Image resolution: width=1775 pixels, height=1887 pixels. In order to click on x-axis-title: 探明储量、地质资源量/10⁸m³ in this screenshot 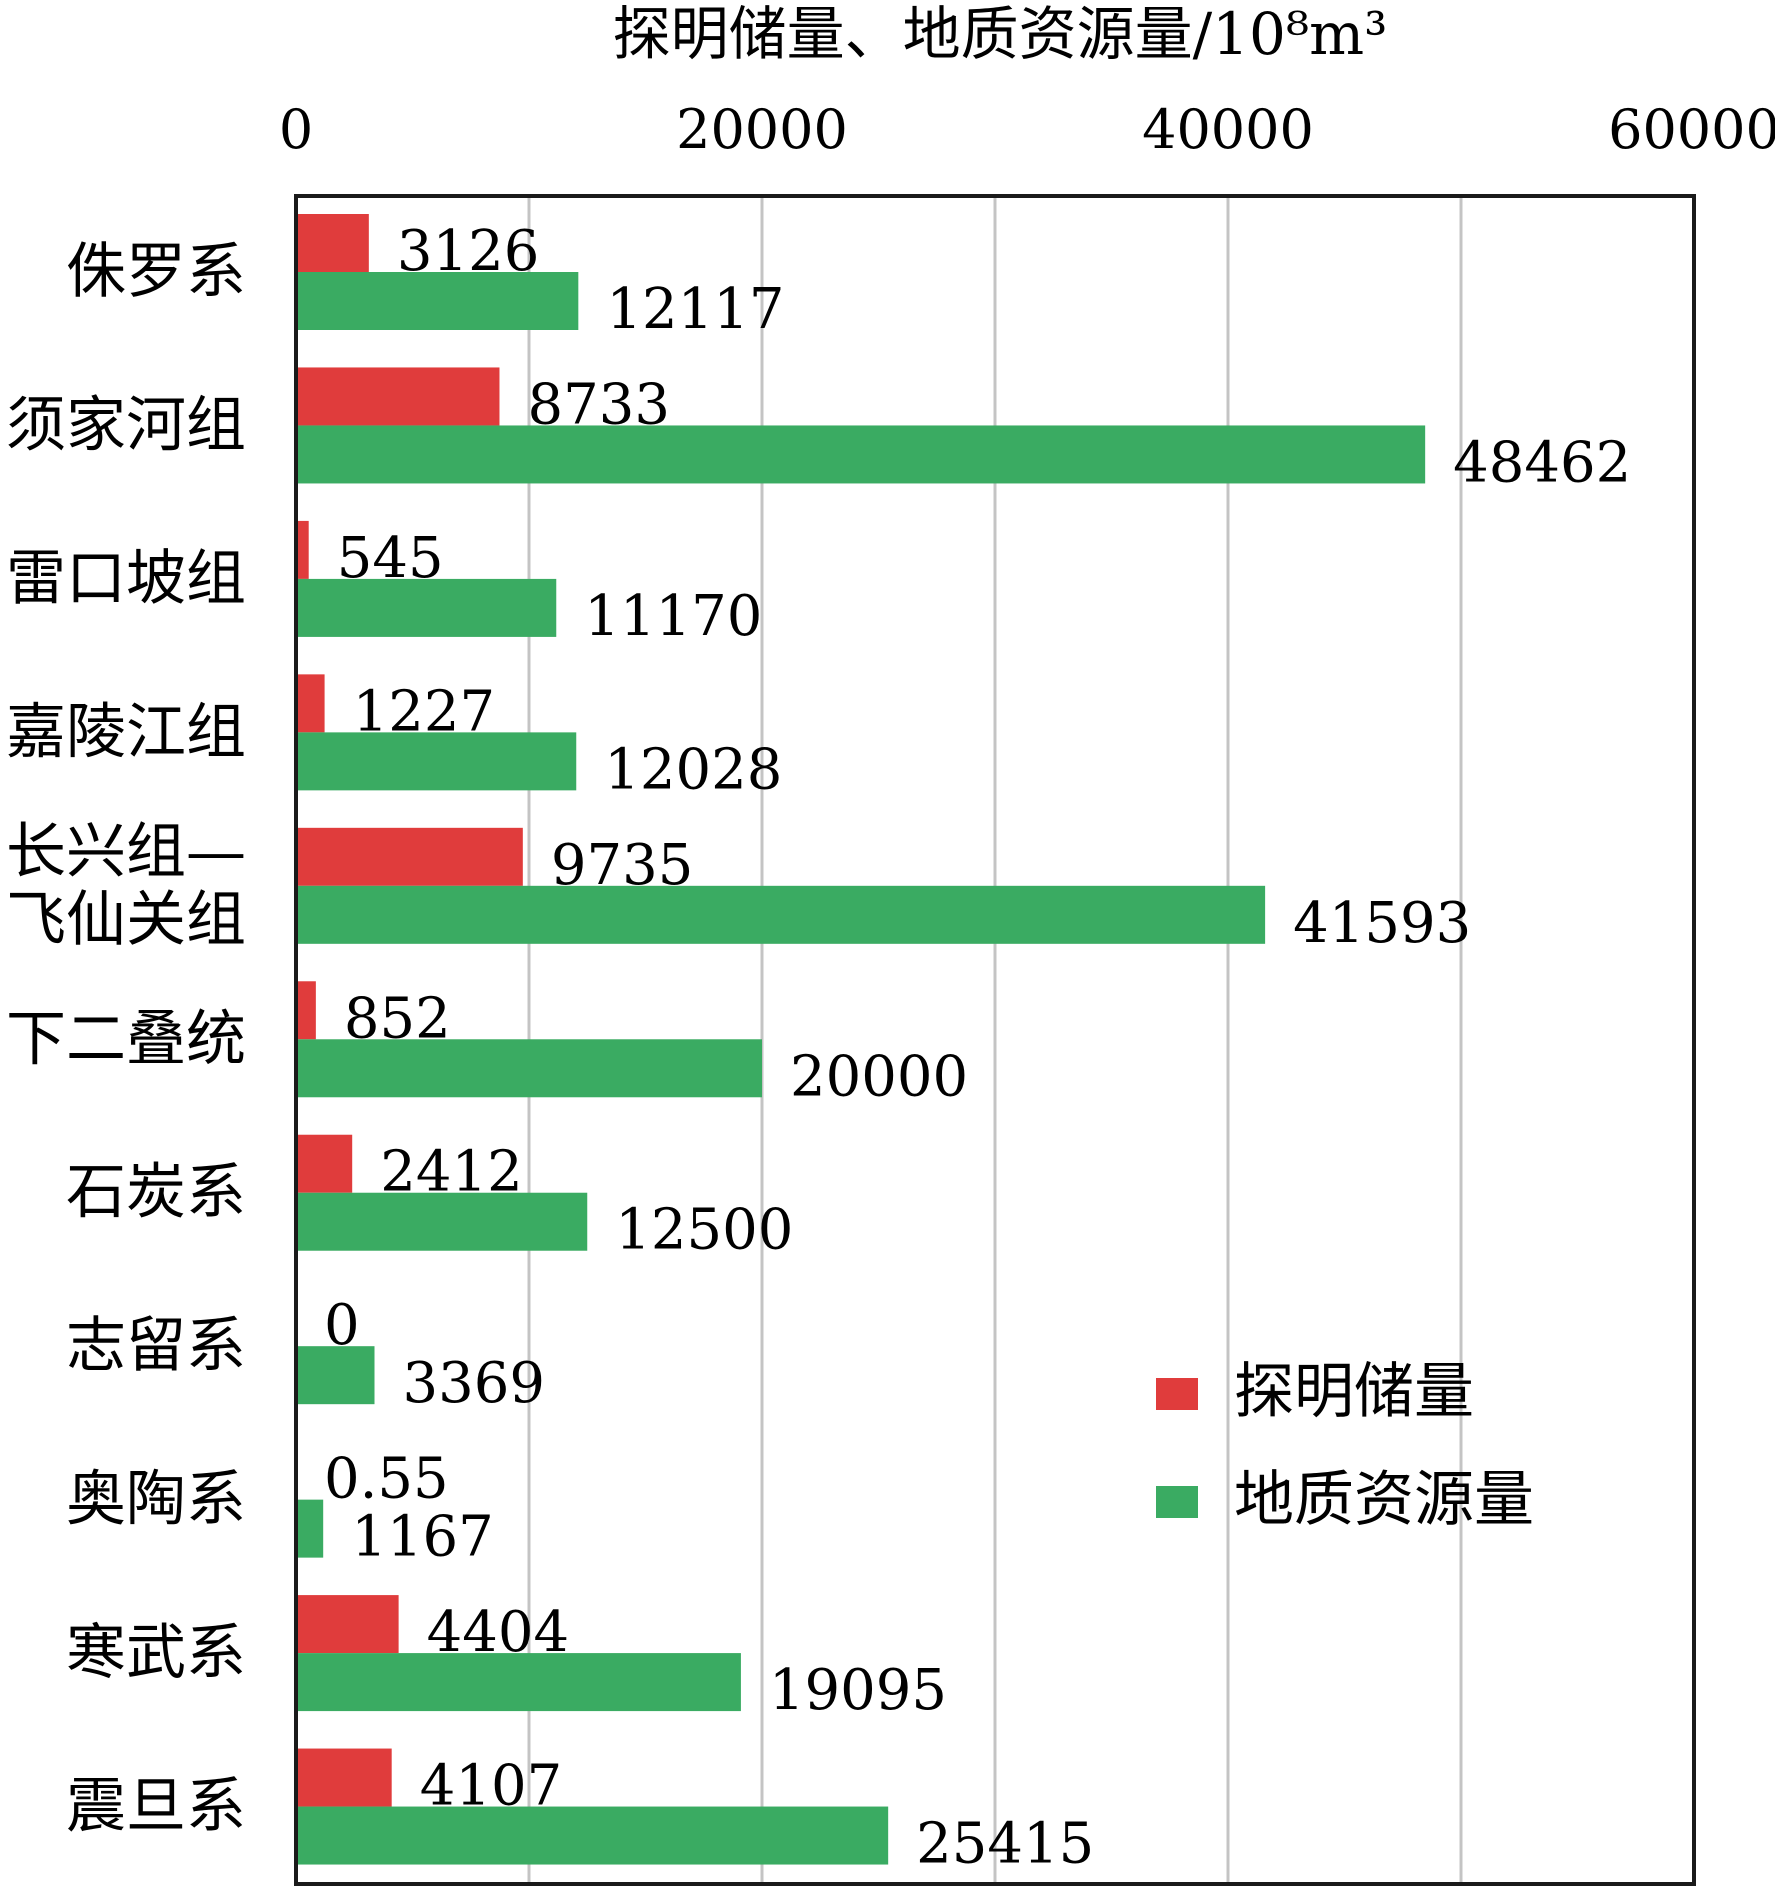, I will do `click(1000, 34)`.